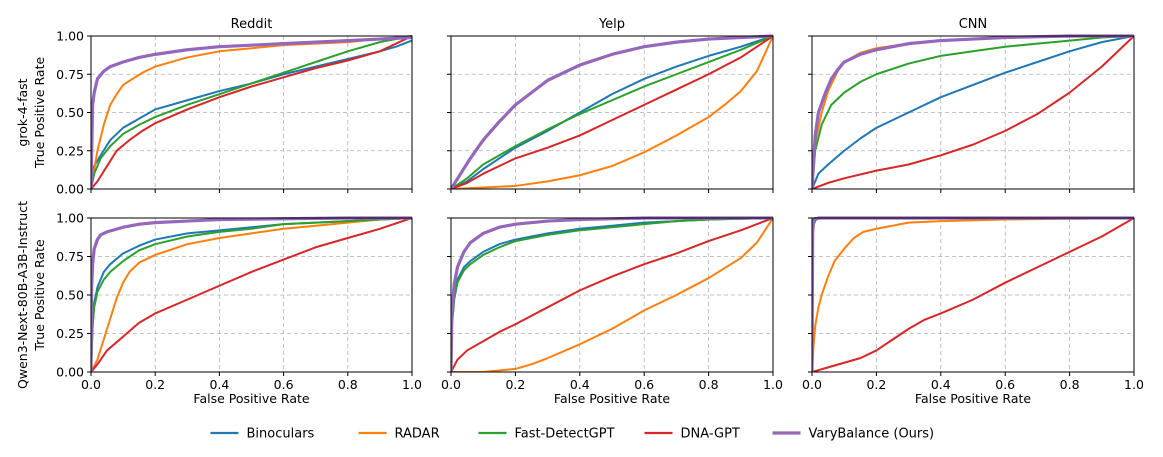 The height and width of the screenshot is (457, 1163). Describe the element at coordinates (417, 434) in the screenshot. I see `legend-label-radar: RADAR` at that location.